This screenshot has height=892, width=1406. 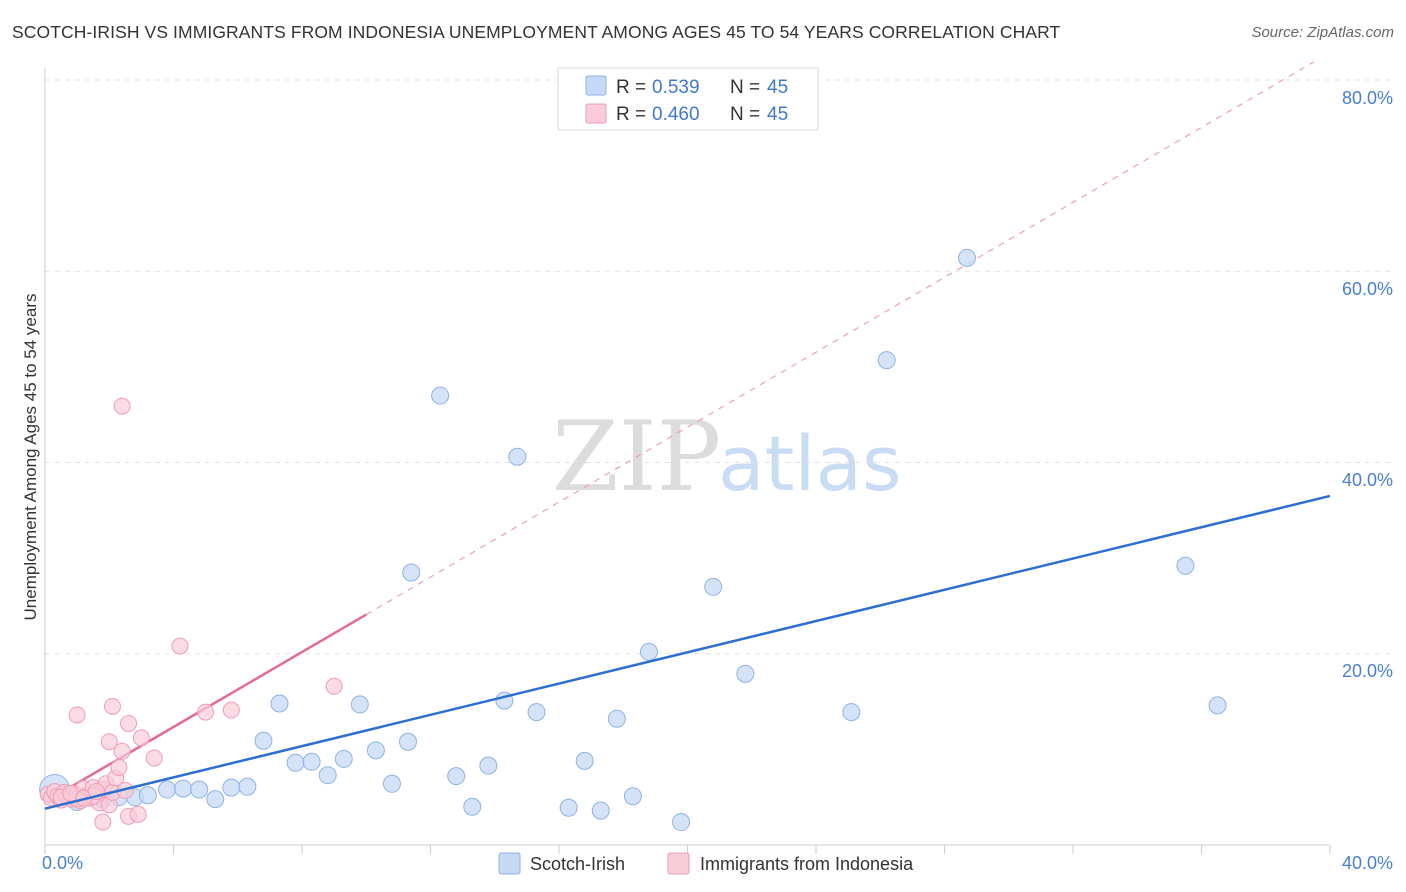 I want to click on legend-r-value-1: 0.539, so click(x=676, y=87).